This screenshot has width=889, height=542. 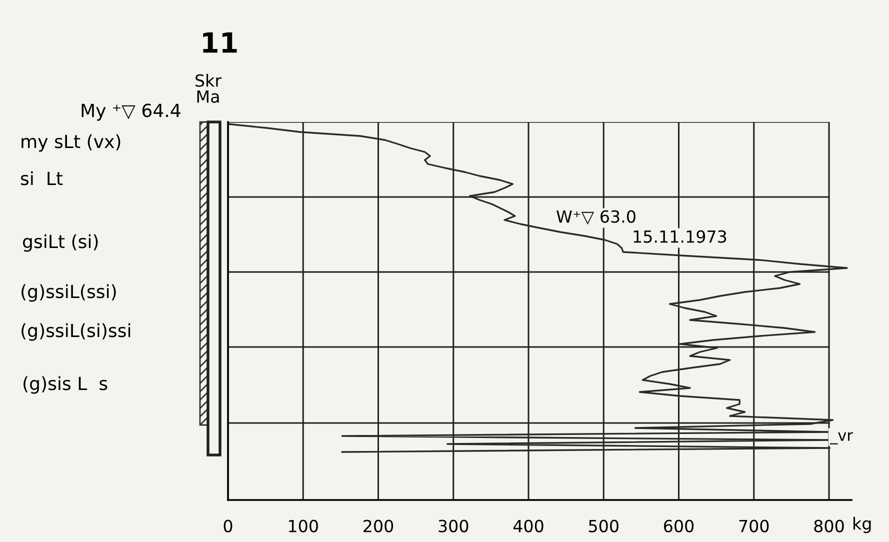 I want to click on x-tick-label: 0, so click(x=228, y=526).